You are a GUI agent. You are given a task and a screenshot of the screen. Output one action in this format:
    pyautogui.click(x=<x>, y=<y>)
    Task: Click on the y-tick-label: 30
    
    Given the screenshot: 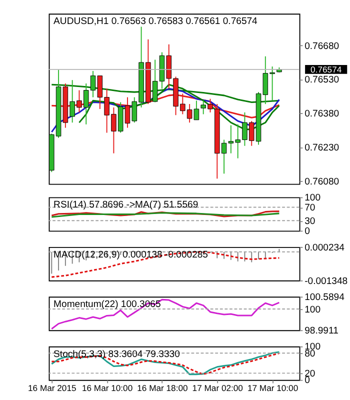 What is the action you would take?
    pyautogui.click(x=310, y=221)
    